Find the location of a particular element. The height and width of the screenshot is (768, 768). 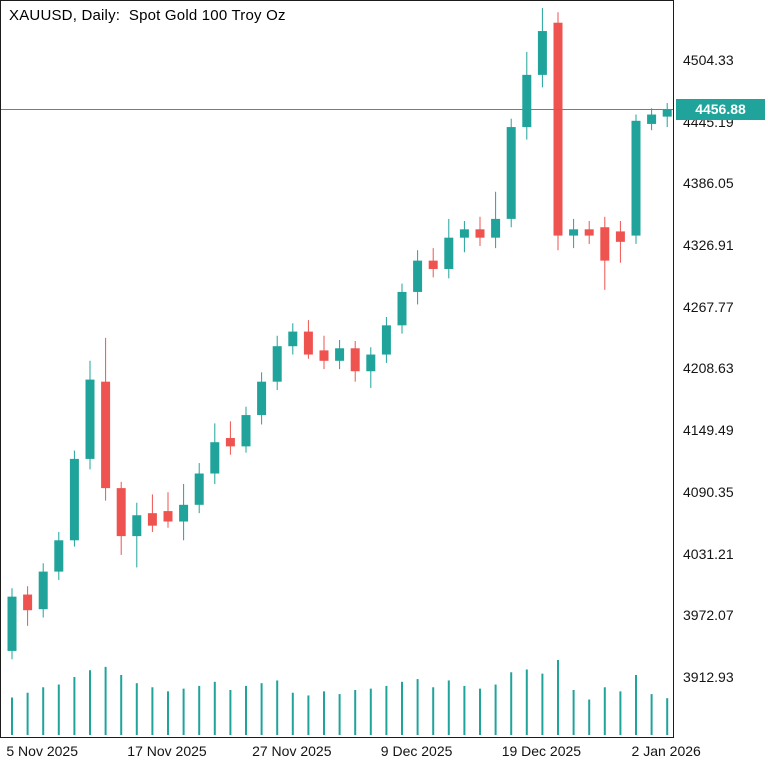

date-tick-label: 9 Dec 2025 is located at coordinates (416, 751).